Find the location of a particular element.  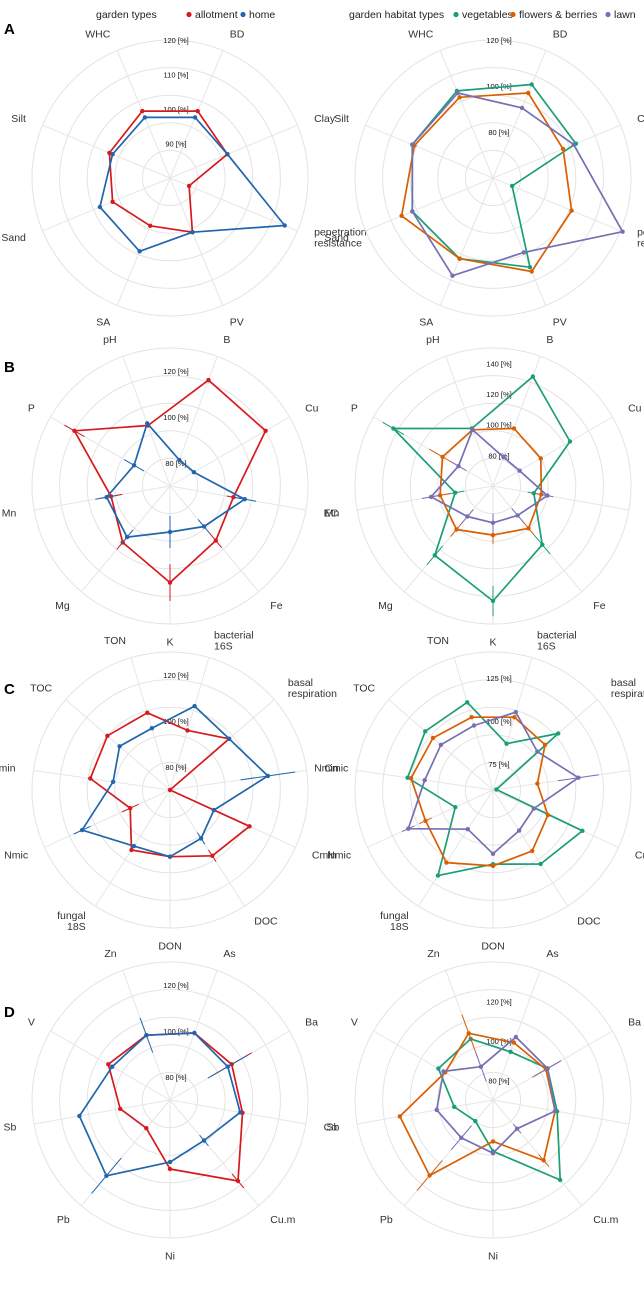

series-flowers-berries is located at coordinates (479, 792).